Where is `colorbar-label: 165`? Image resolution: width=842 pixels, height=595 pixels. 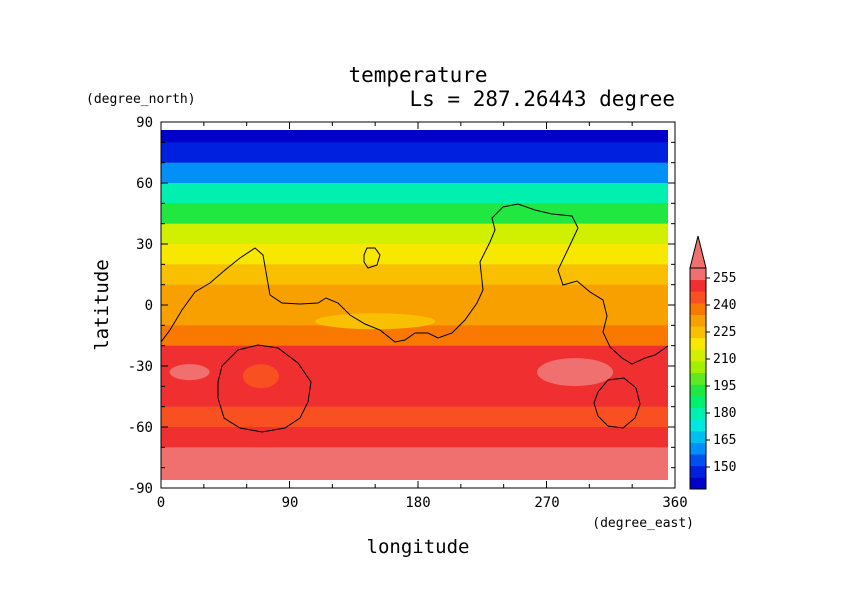 colorbar-label: 165 is located at coordinates (724, 440).